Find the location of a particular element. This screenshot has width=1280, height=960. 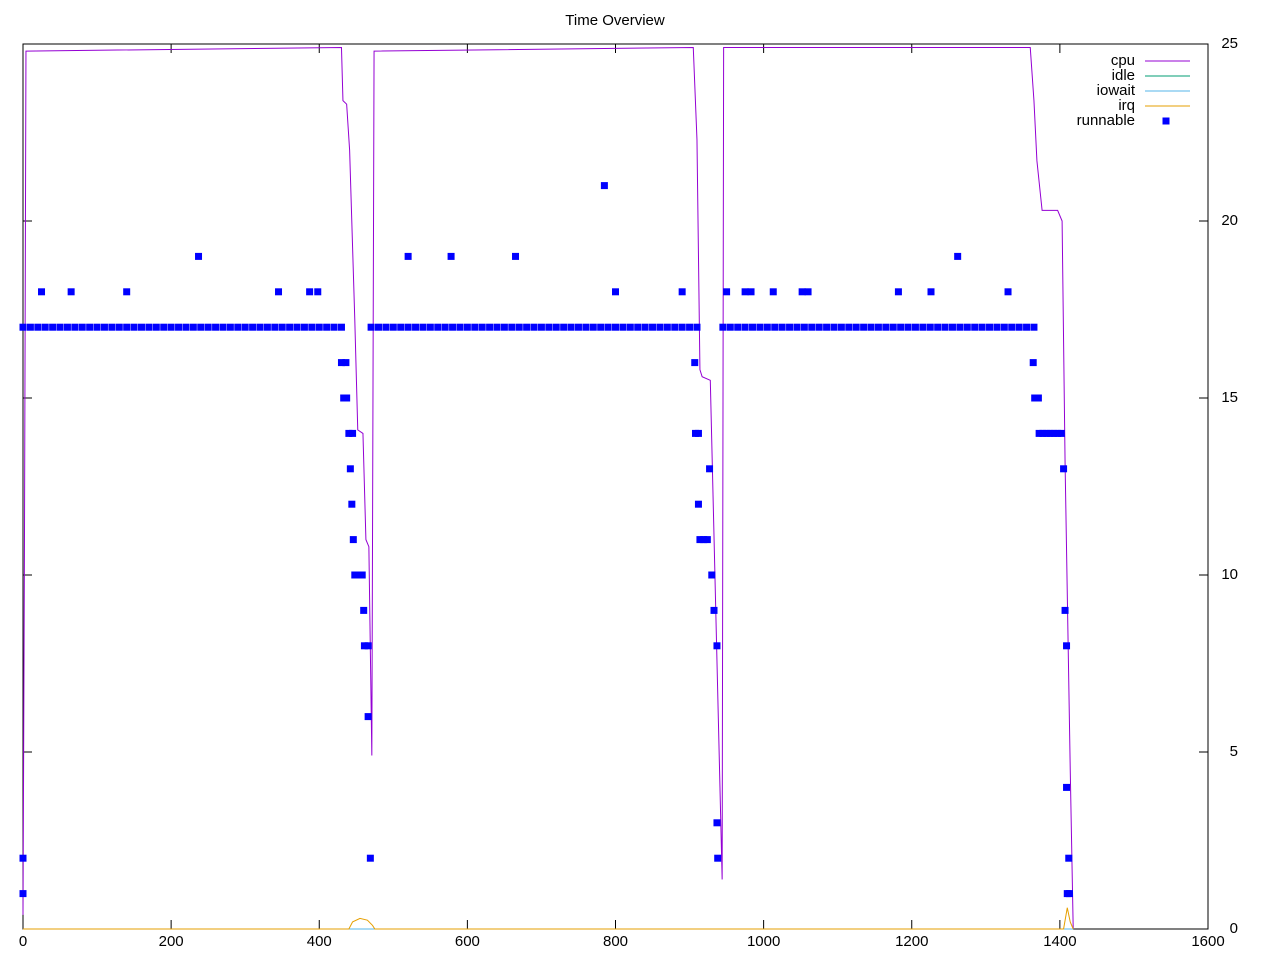

y-tick-label: 5 is located at coordinates (1234, 751).